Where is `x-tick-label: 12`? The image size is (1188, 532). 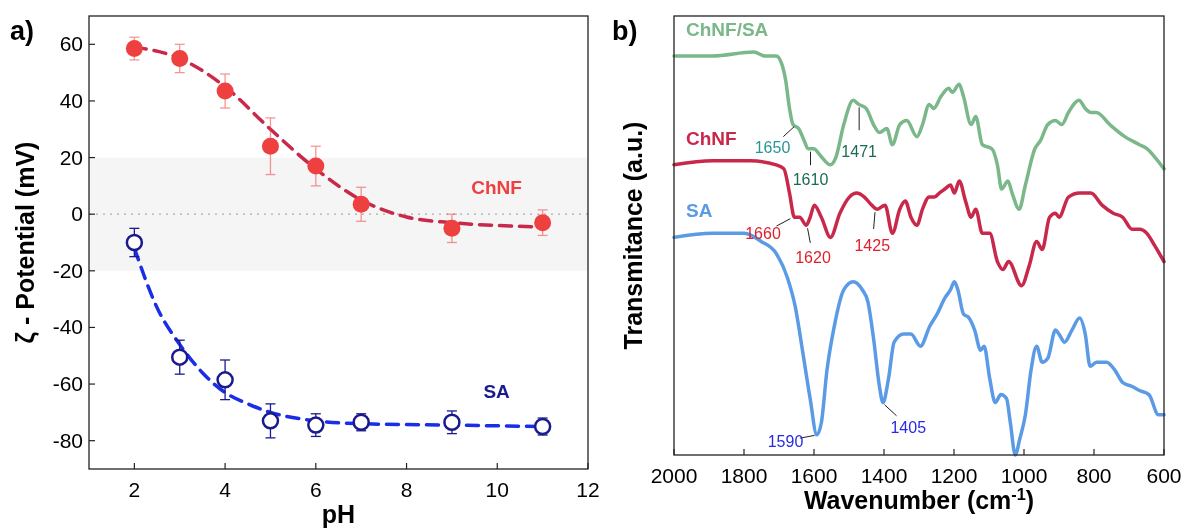
x-tick-label: 12 is located at coordinates (588, 489).